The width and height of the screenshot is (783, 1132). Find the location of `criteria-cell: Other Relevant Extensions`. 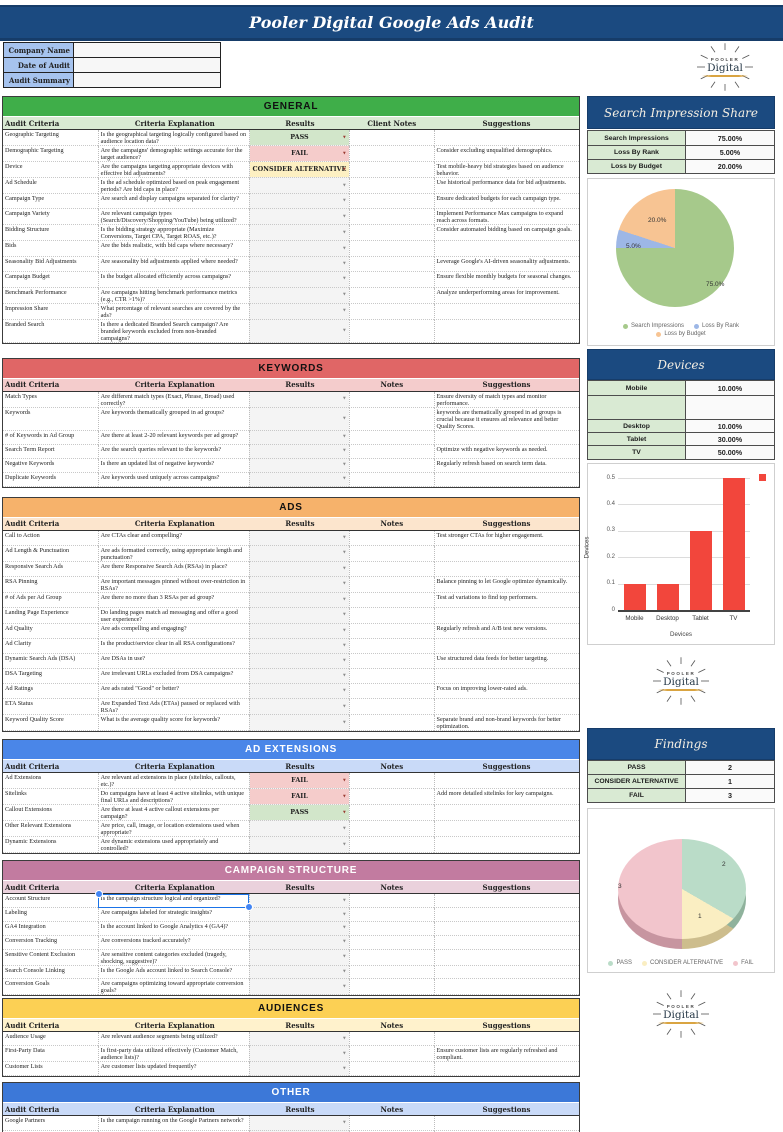

criteria-cell: Other Relevant Extensions is located at coordinates (50, 829).